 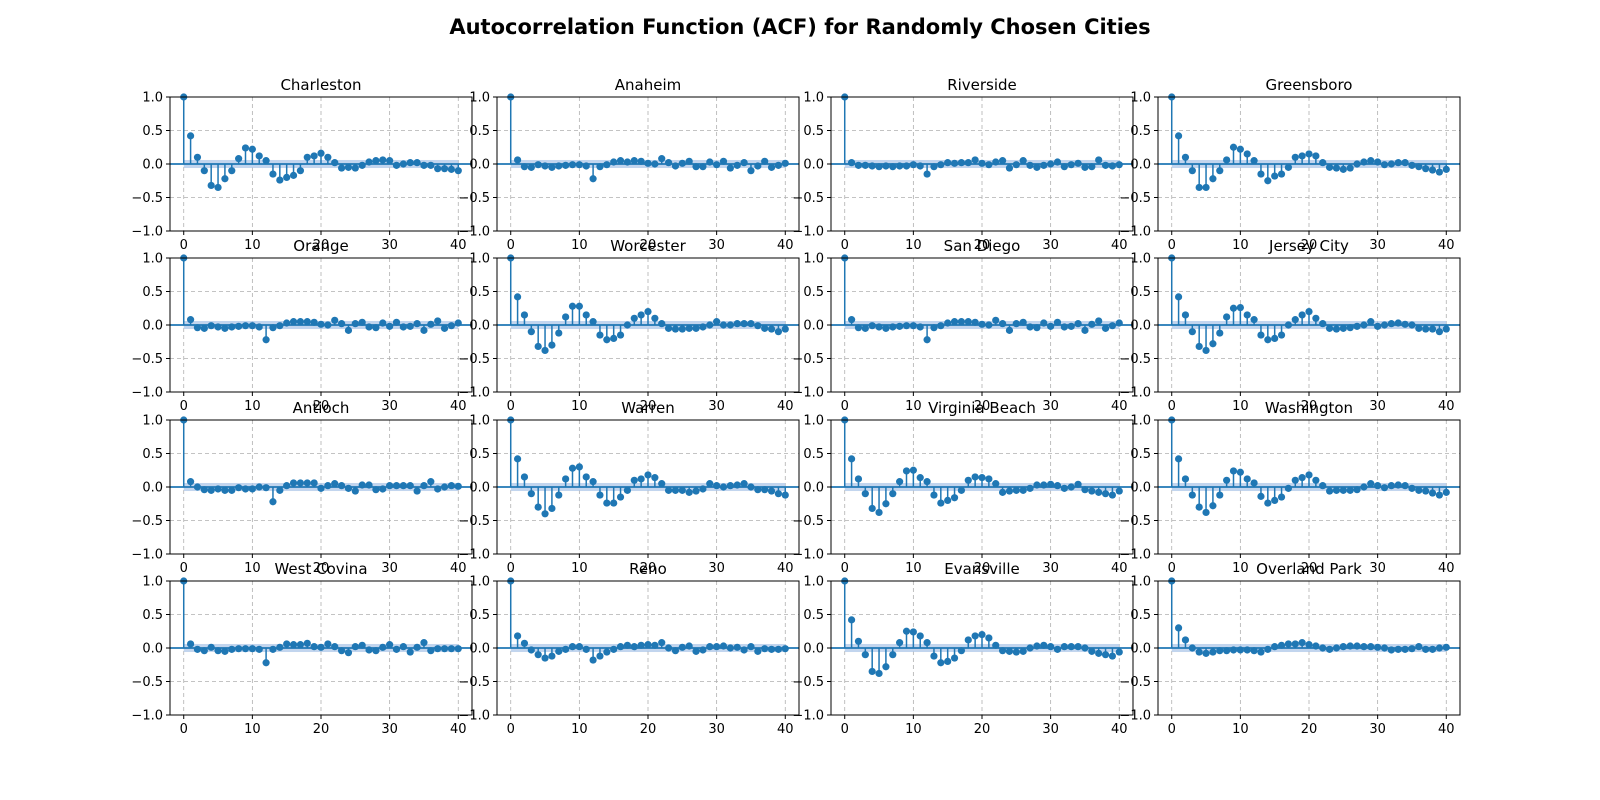 I want to click on x-tick-label: 30, so click(x=389, y=568).